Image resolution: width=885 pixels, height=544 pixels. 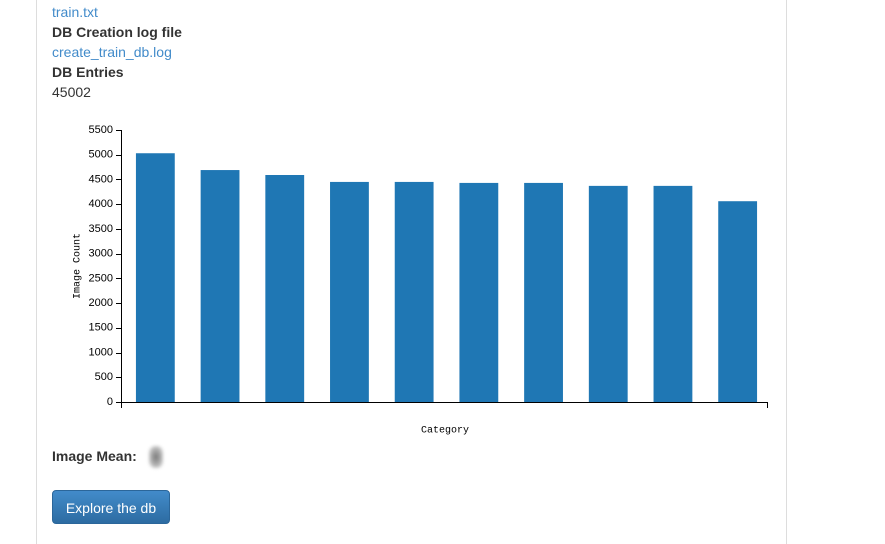 What do you see at coordinates (101, 155) in the screenshot?
I see `y-tick-label: 5000` at bounding box center [101, 155].